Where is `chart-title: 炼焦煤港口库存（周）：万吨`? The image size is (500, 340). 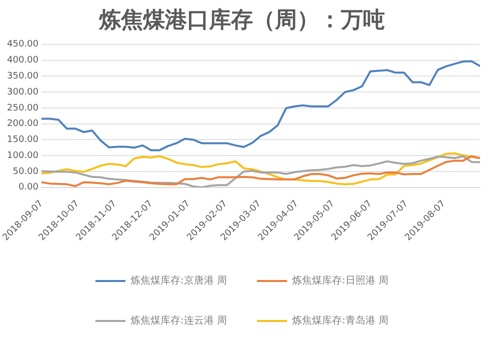
chart-title: 炼焦煤港口库存（周）：万吨 is located at coordinates (241, 19).